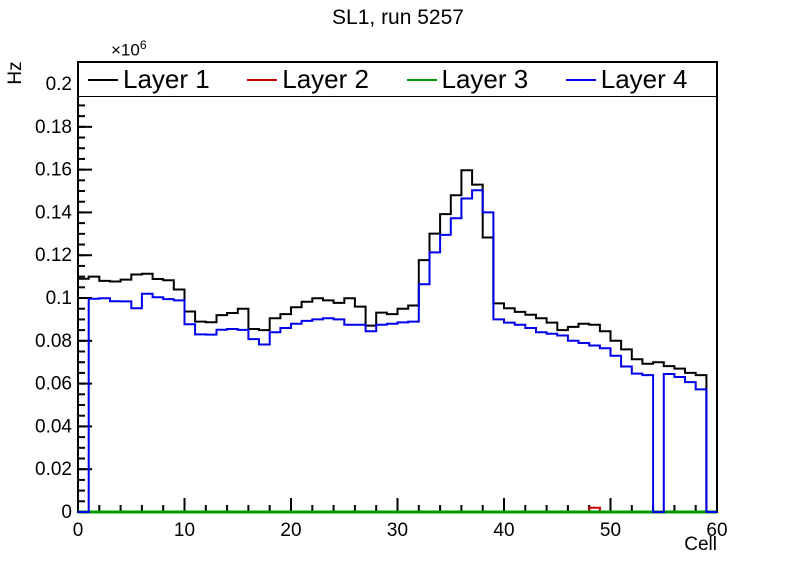 This screenshot has height=572, width=796. I want to click on y-tick-label: 0.06, so click(53, 384).